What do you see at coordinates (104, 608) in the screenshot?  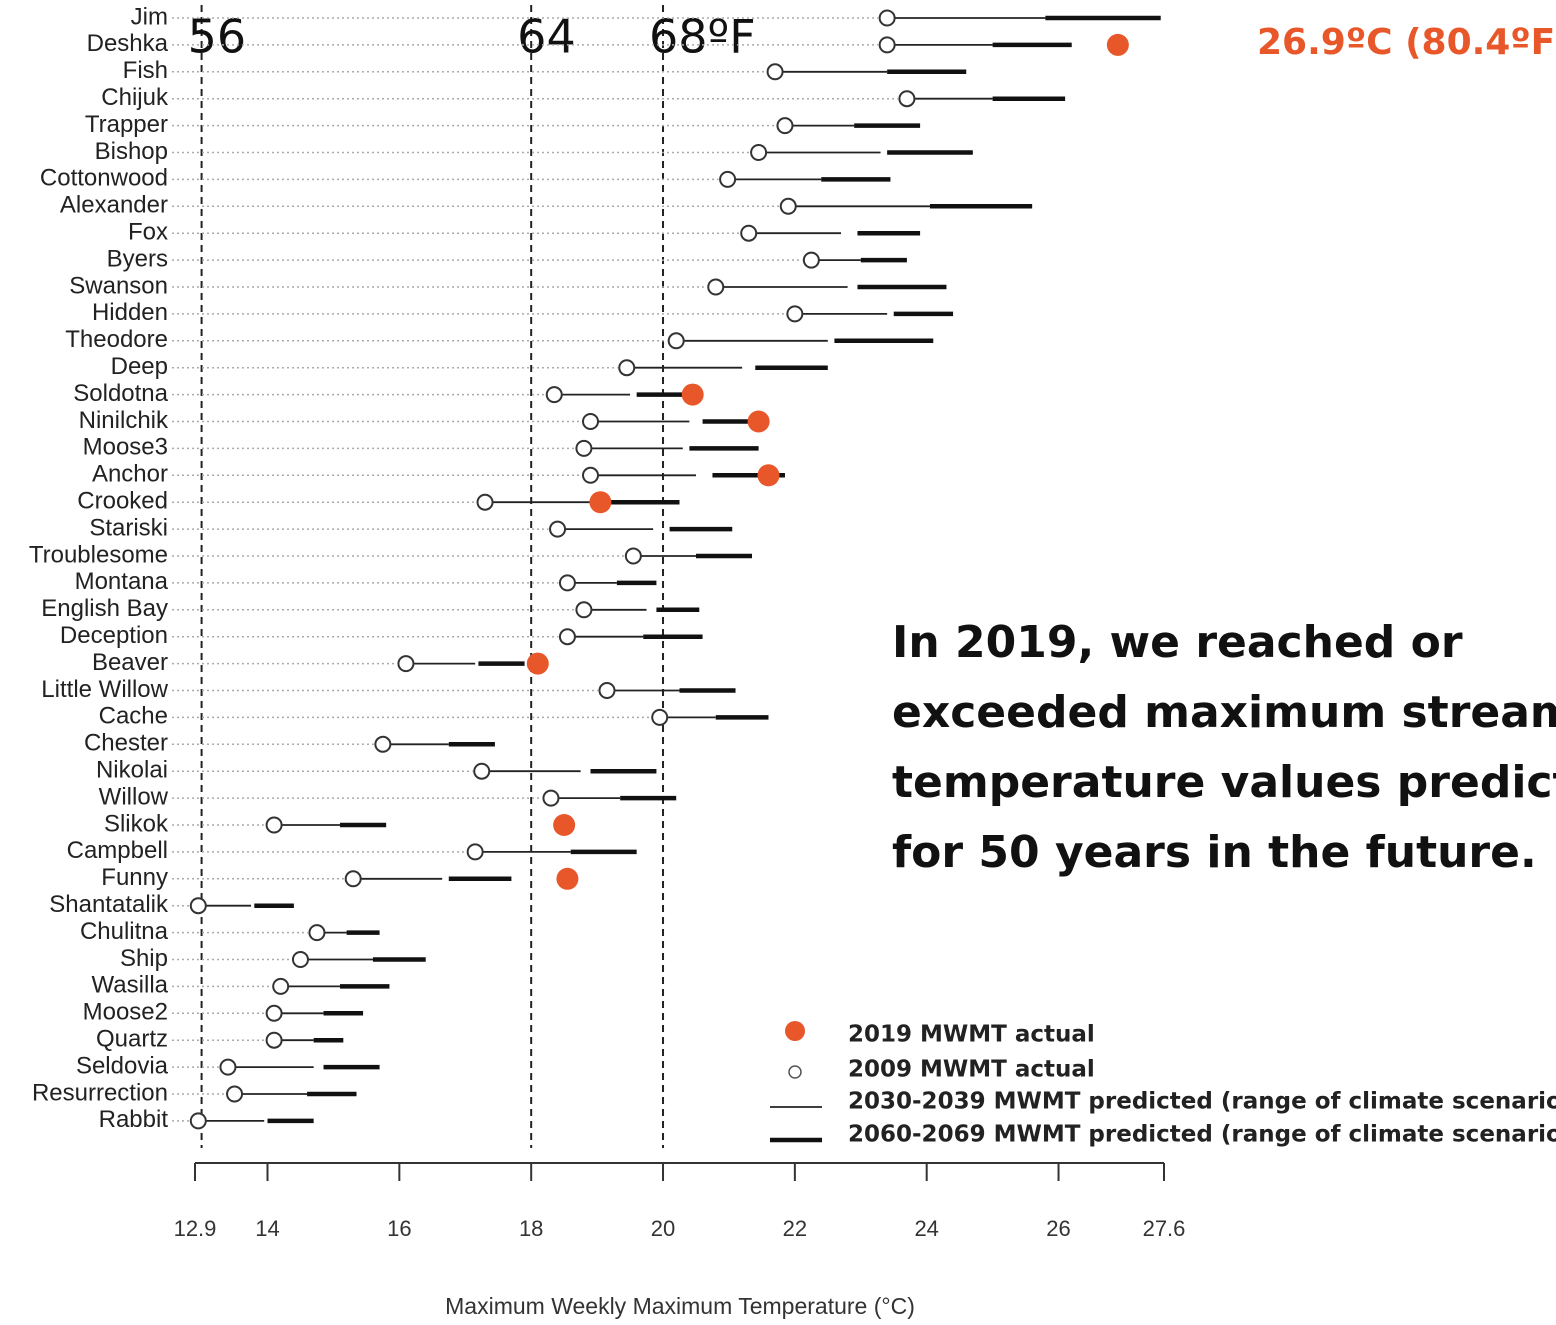 I see `y-tick-label: English Bay` at bounding box center [104, 608].